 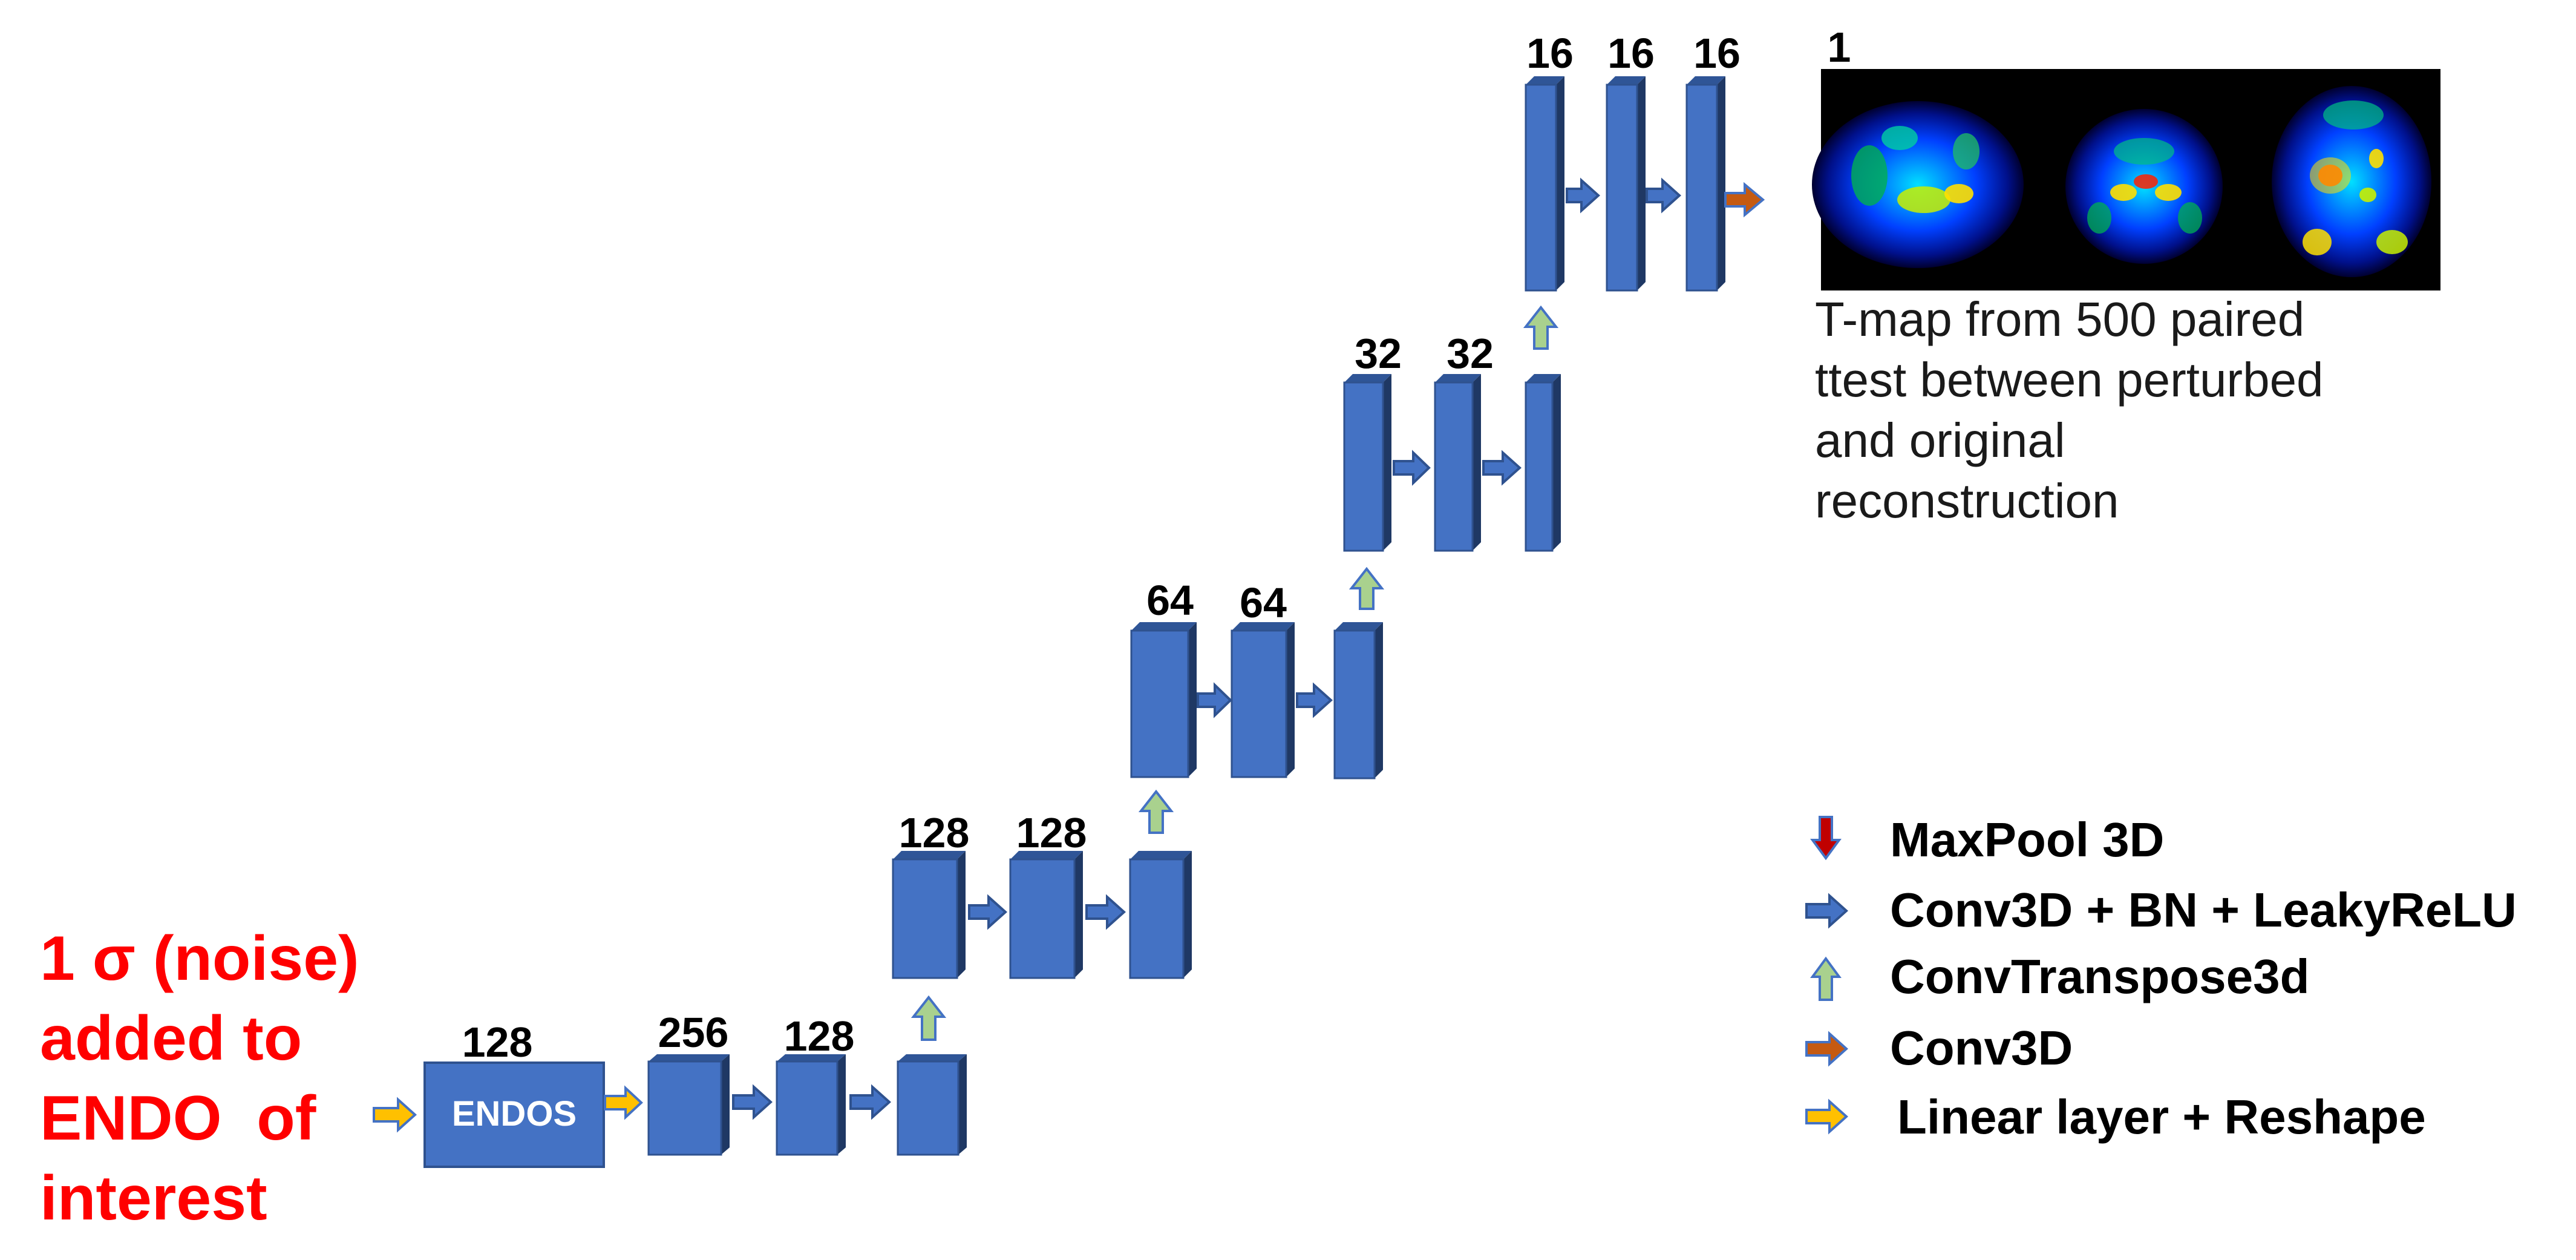 I want to click on feature-block-l3-b, so click(x=1457, y=463).